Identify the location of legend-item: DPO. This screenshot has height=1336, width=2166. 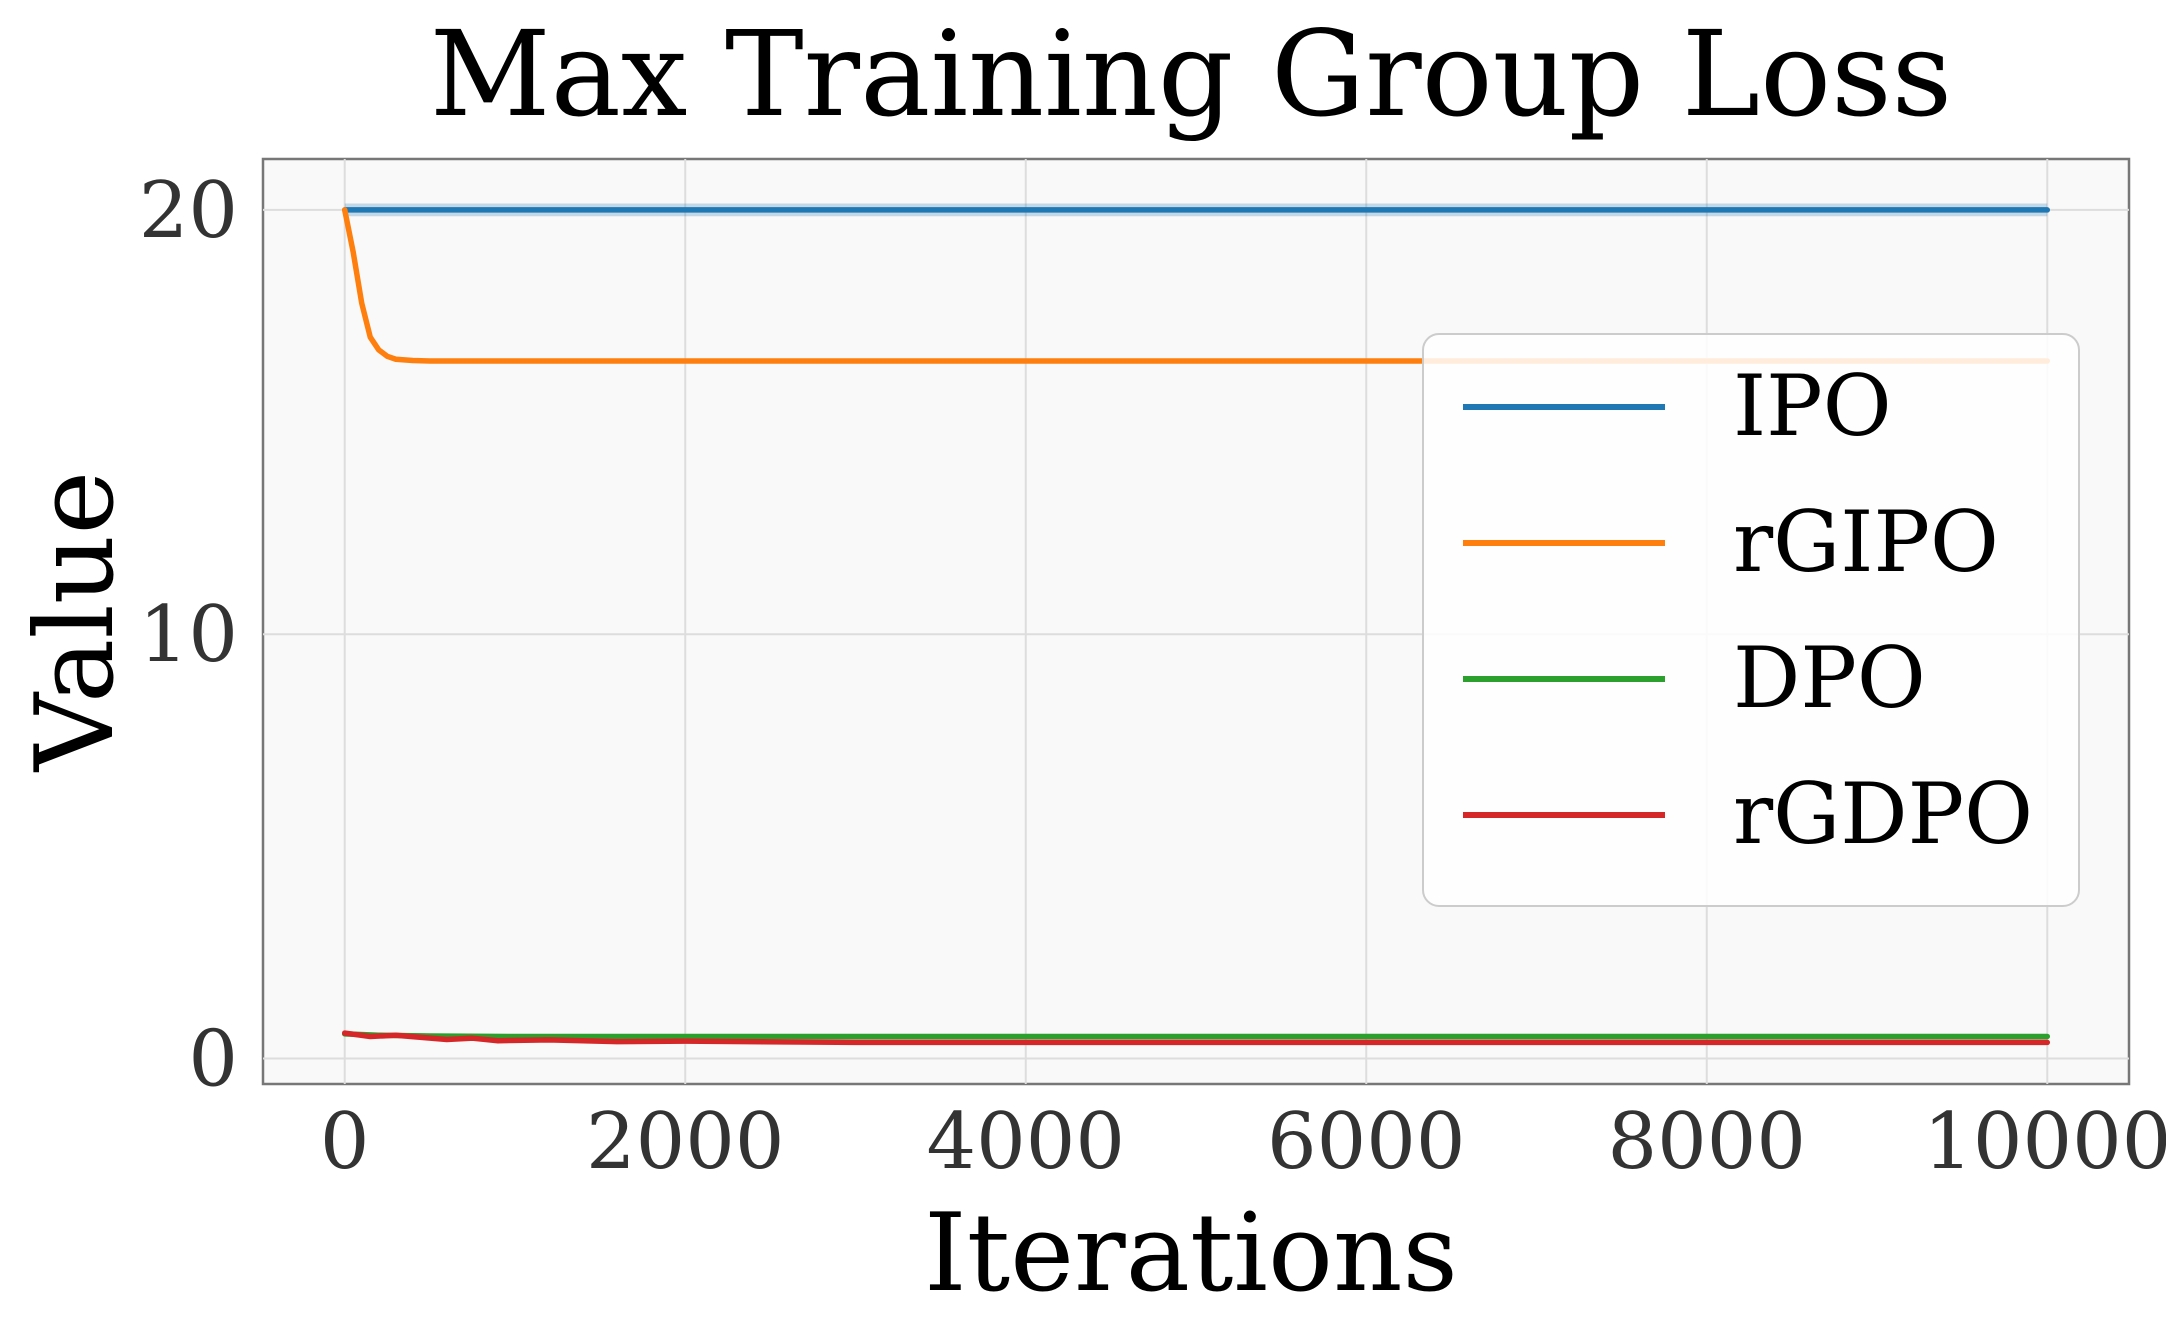
(1694, 678).